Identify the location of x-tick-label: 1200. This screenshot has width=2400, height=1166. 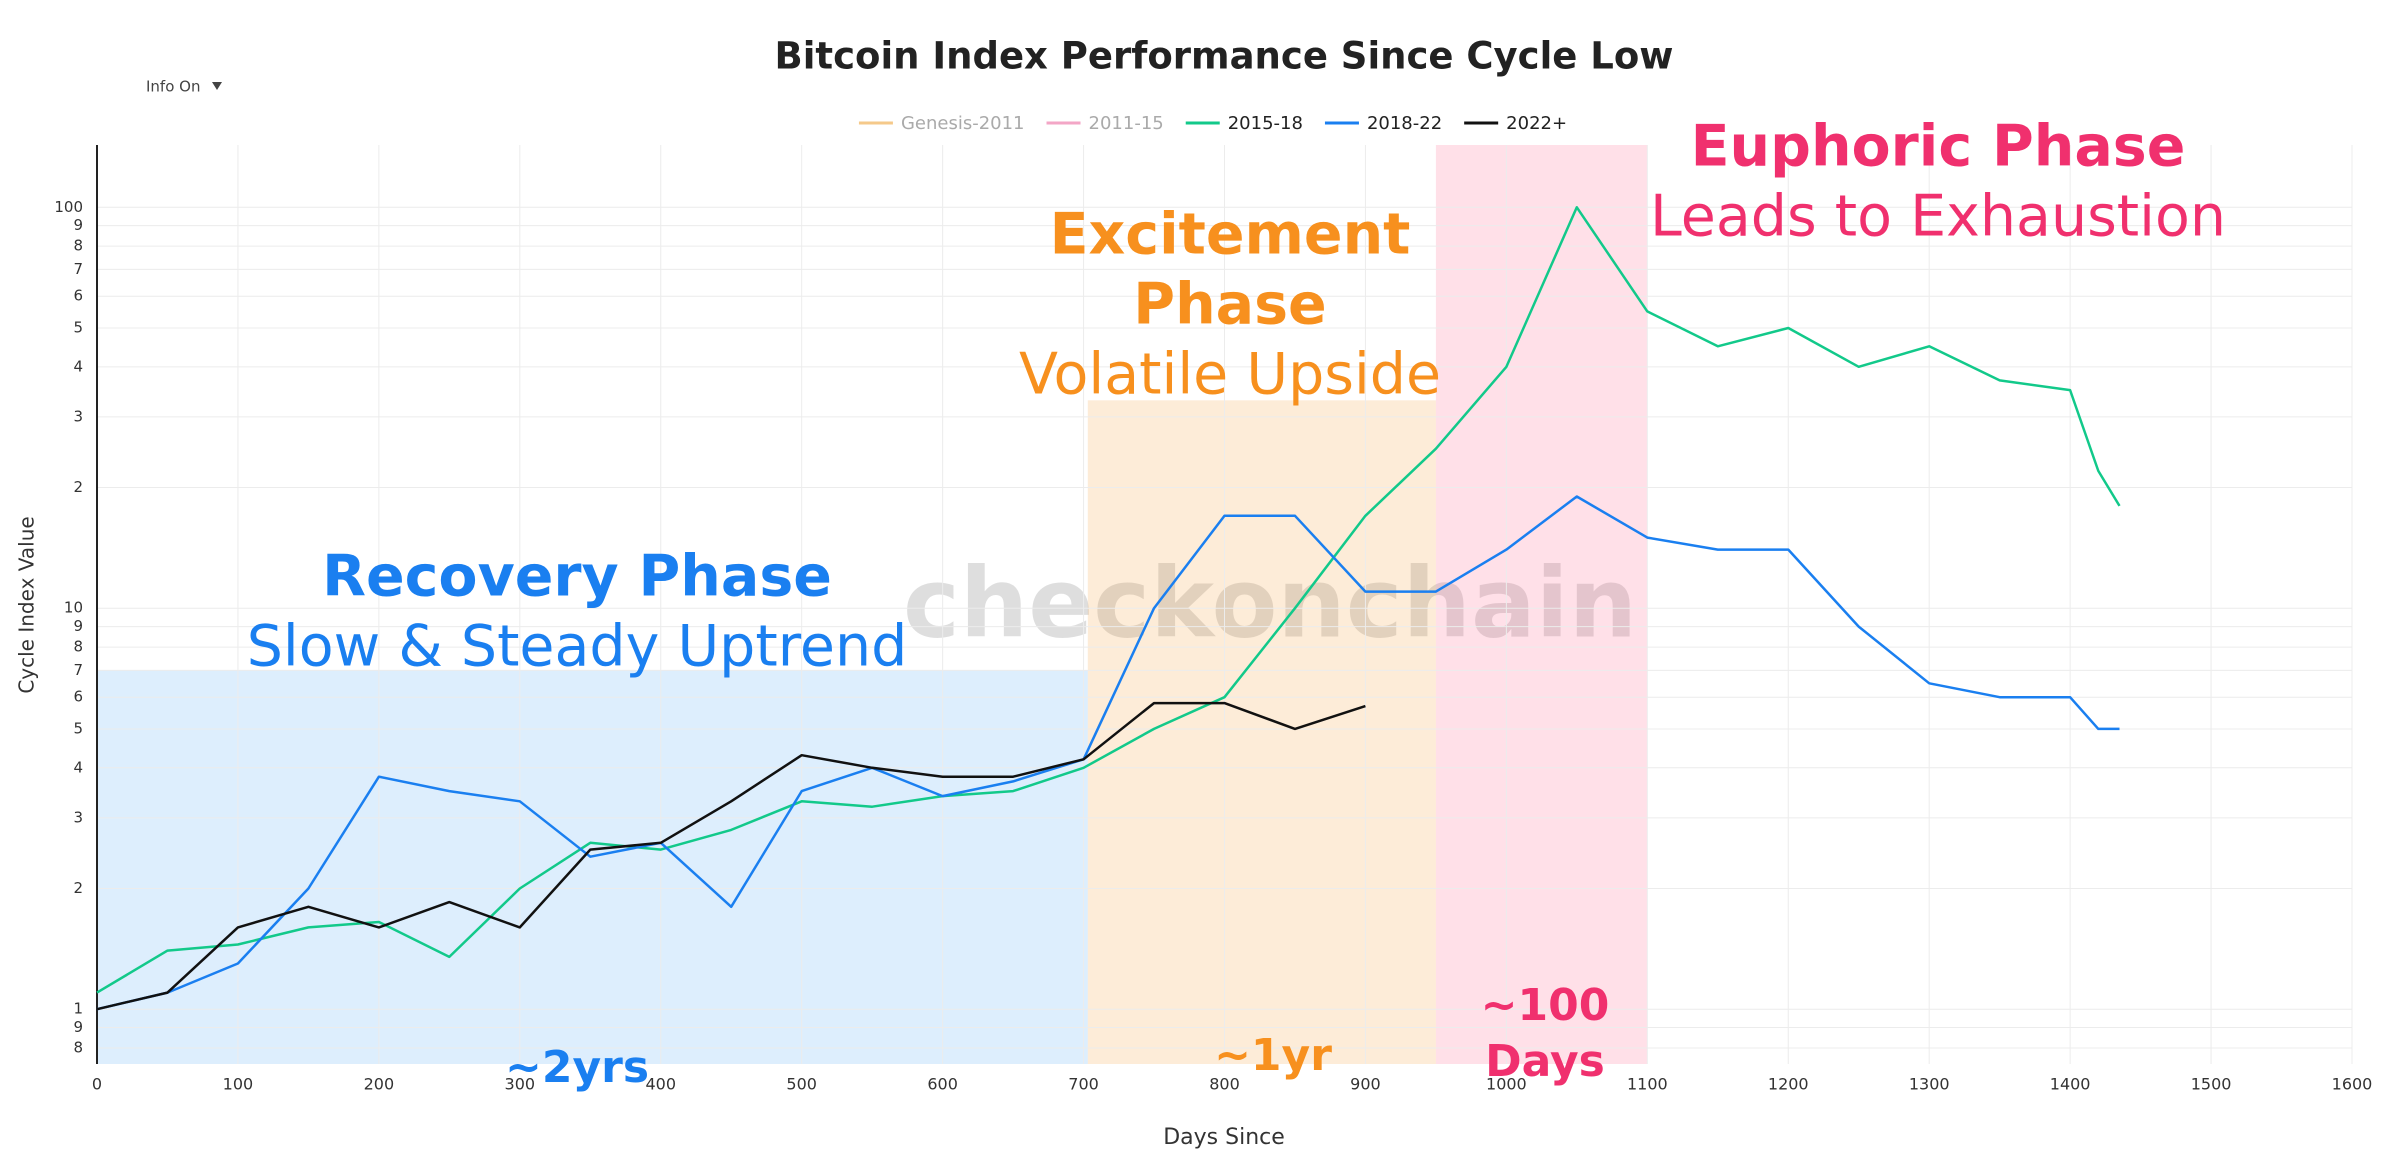
(1788, 1084).